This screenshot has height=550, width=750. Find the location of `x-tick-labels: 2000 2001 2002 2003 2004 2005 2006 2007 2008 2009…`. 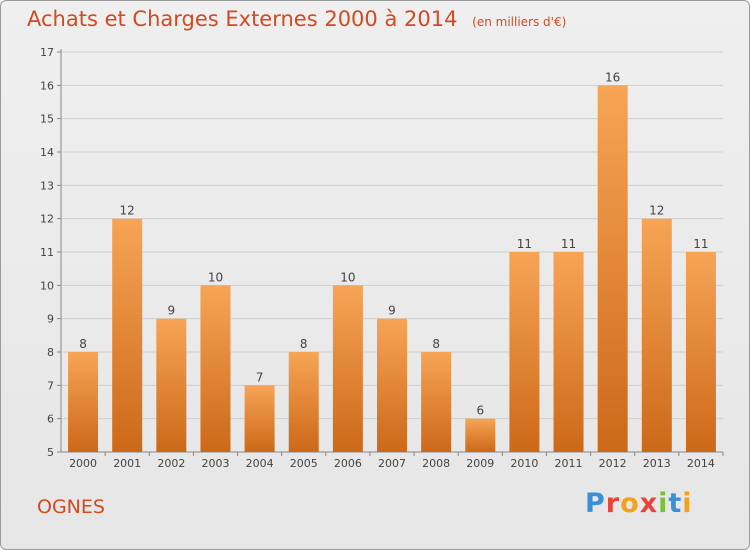

x-tick-labels: 2000 2001 2002 2003 2004 2005 2006 2007 2008 2009… is located at coordinates (392, 463).